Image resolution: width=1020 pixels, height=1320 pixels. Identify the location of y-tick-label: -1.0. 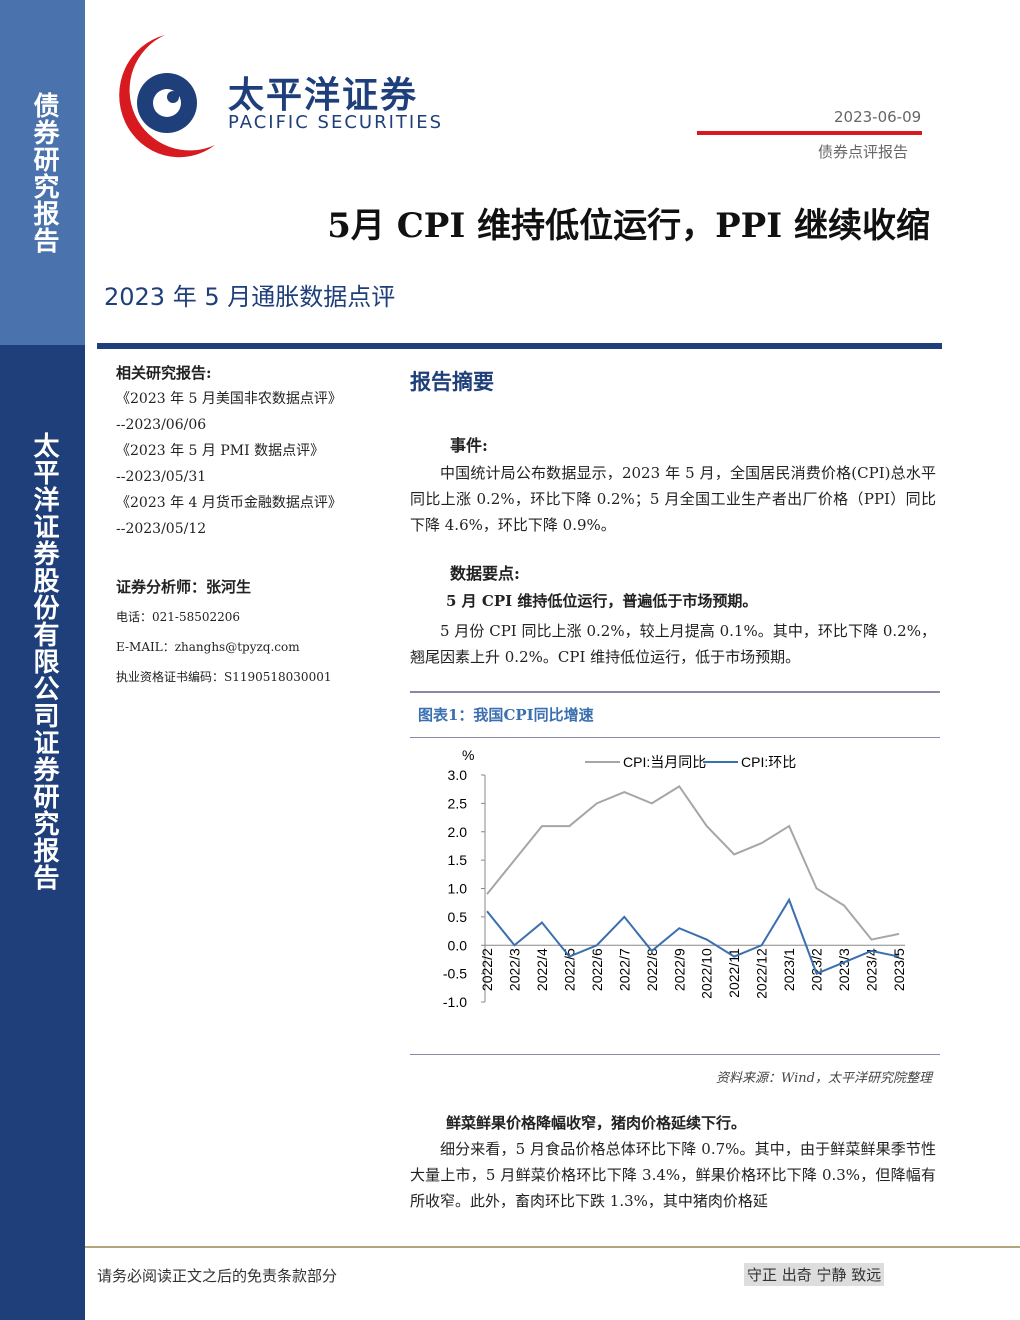
(455, 1002).